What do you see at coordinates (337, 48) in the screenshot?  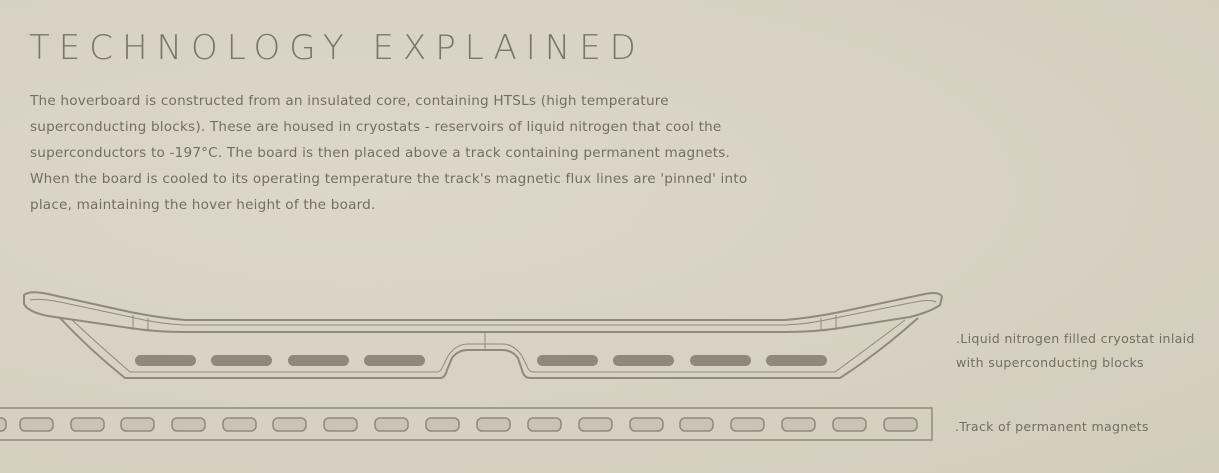 I see `page-title: TECHNOLOGY EXPLAINED` at bounding box center [337, 48].